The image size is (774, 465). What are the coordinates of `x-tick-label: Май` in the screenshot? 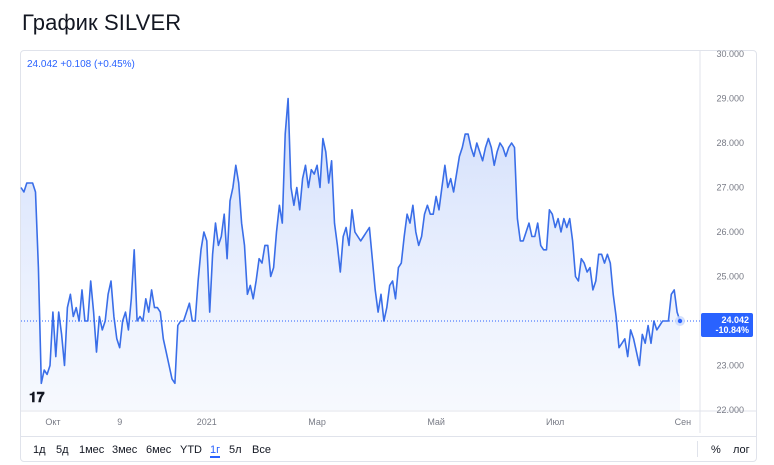 It's located at (436, 422).